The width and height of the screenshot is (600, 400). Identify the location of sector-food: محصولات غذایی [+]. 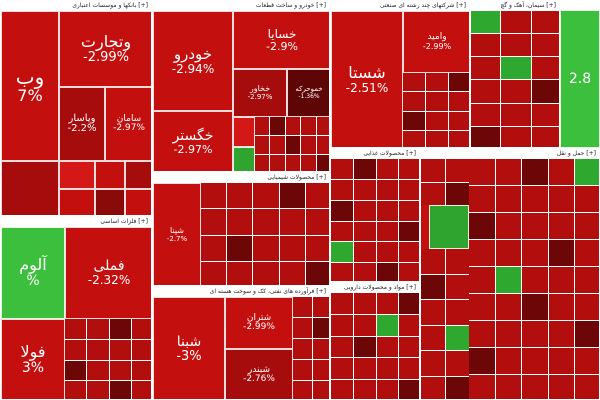
(375, 215).